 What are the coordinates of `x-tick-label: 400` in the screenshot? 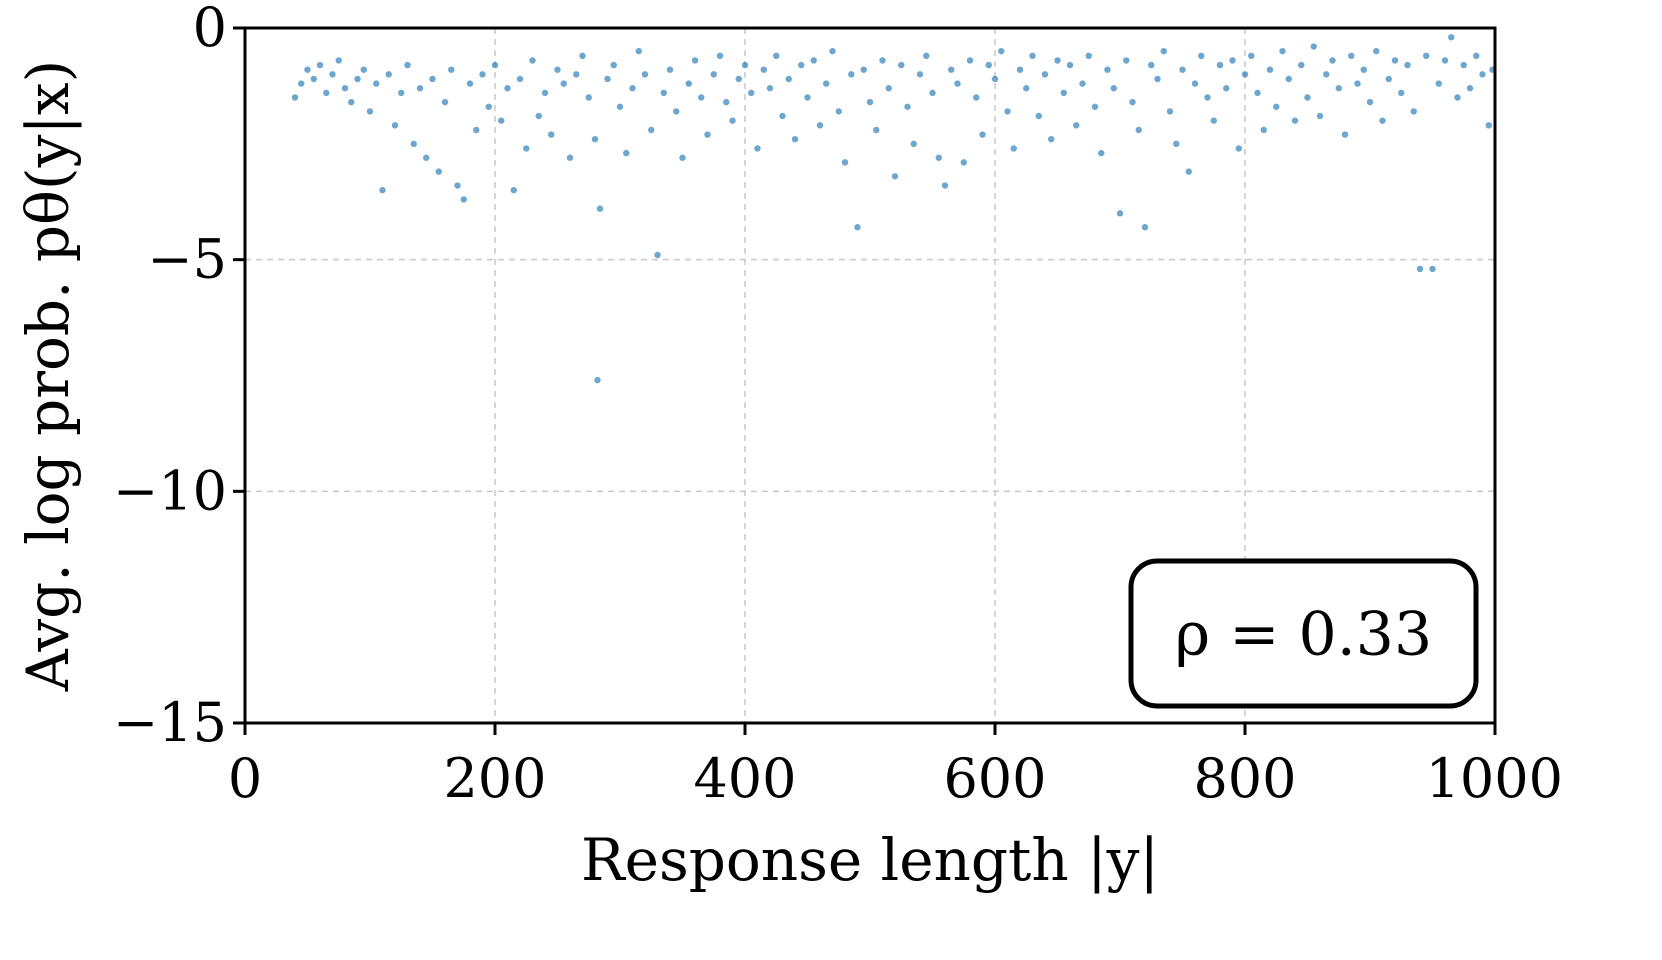 It's located at (744, 778).